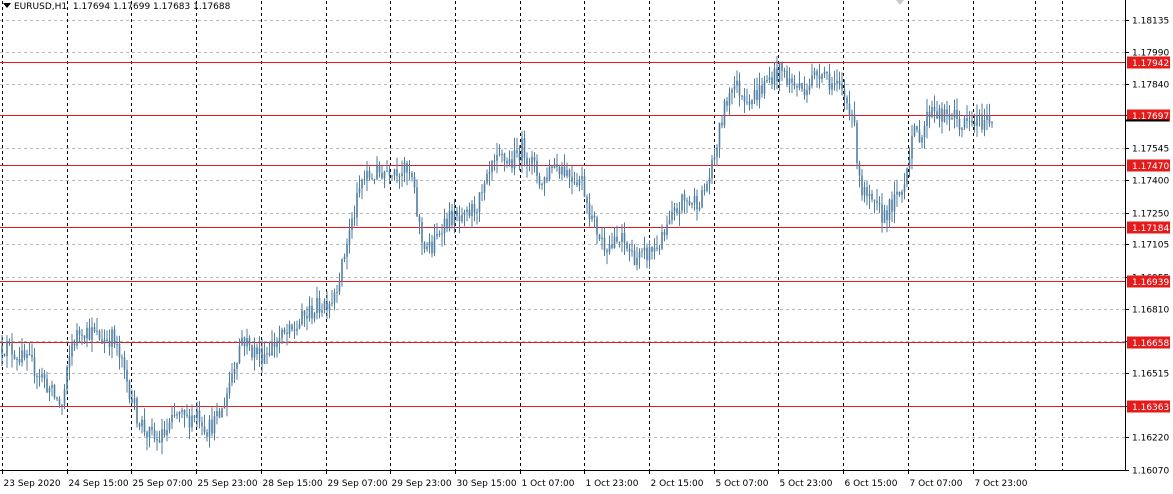 The height and width of the screenshot is (494, 1173). What do you see at coordinates (422, 484) in the screenshot?
I see `x-tick-label: 29 Sep 23:00` at bounding box center [422, 484].